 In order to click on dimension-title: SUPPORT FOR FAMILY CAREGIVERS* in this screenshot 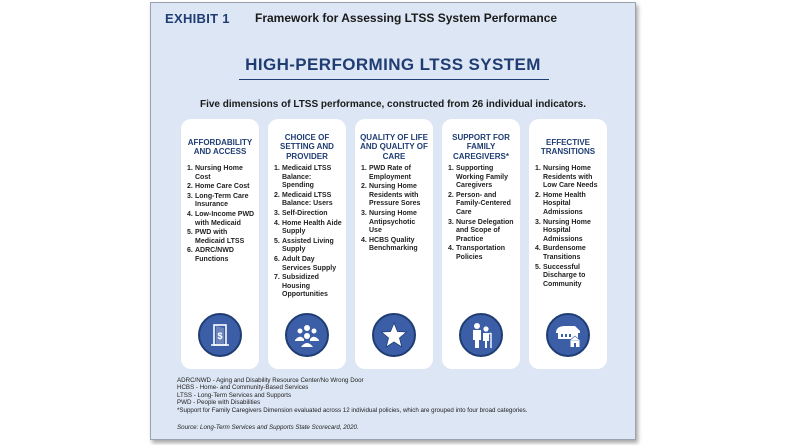, I will do `click(481, 147)`.